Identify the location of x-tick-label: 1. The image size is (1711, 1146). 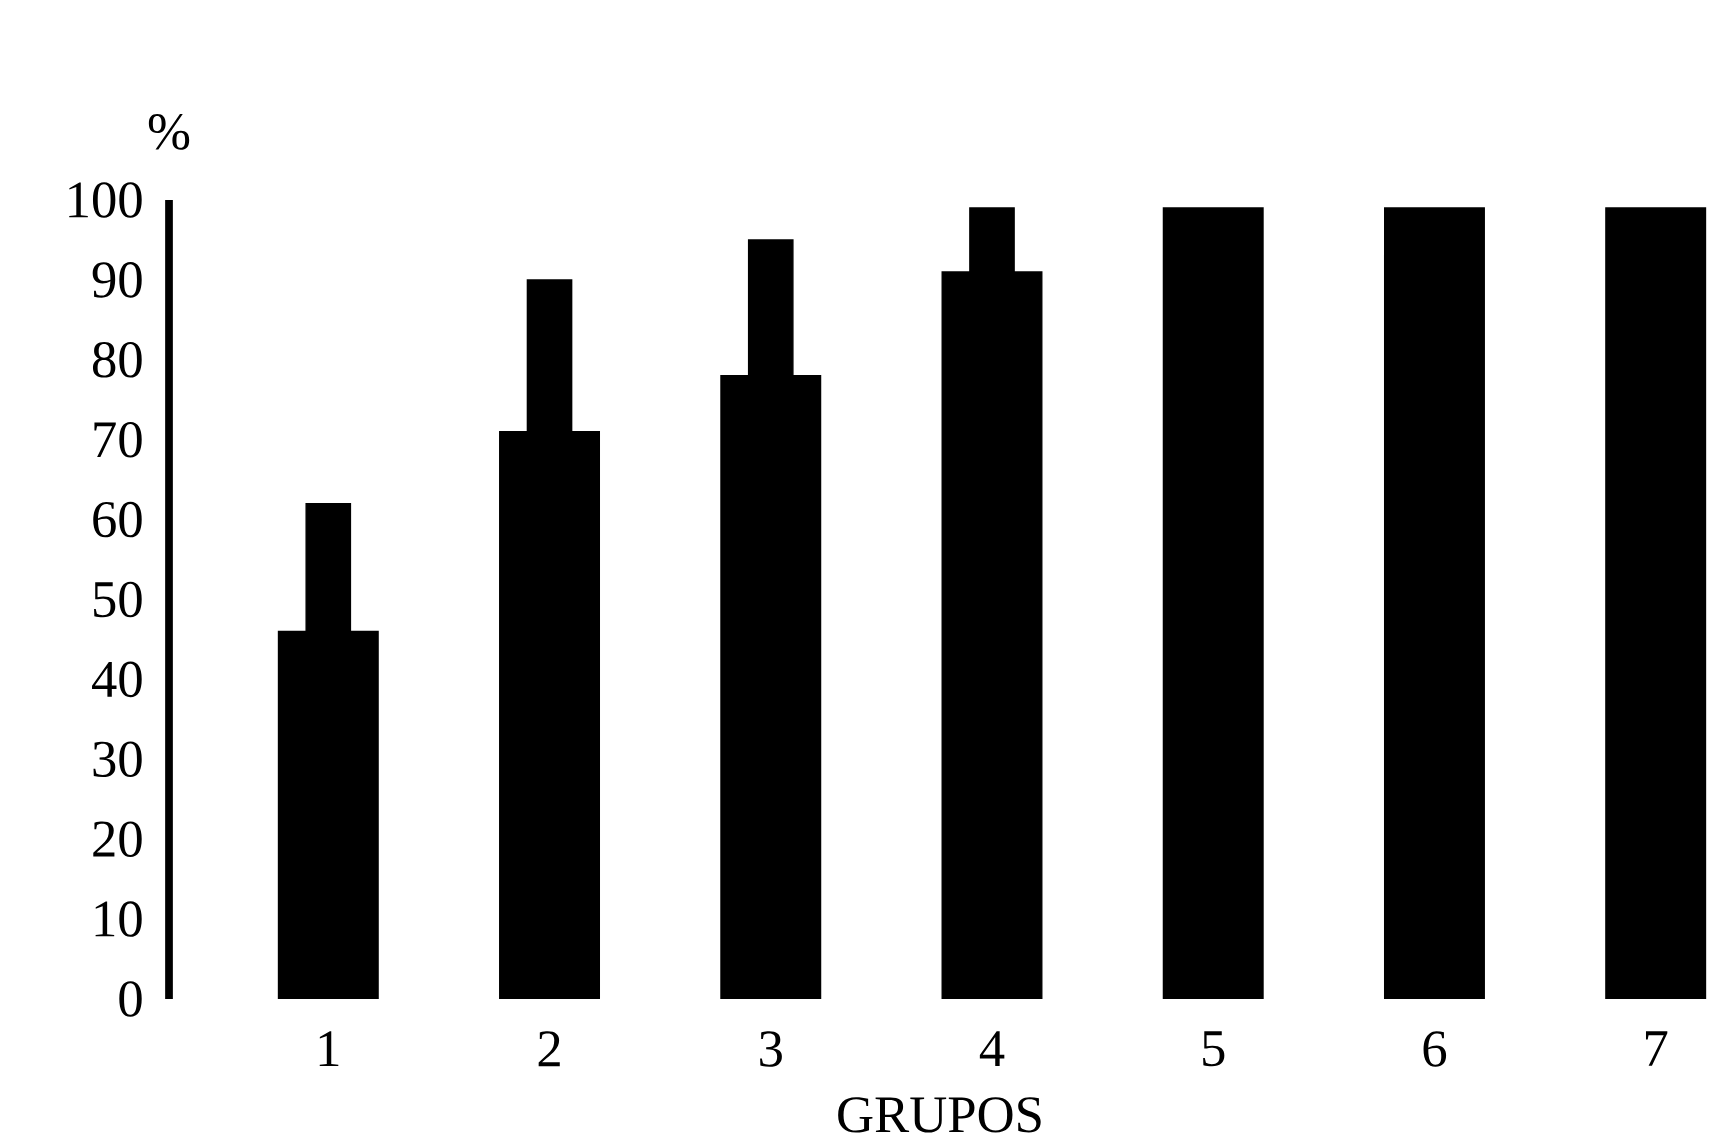
(329, 1049).